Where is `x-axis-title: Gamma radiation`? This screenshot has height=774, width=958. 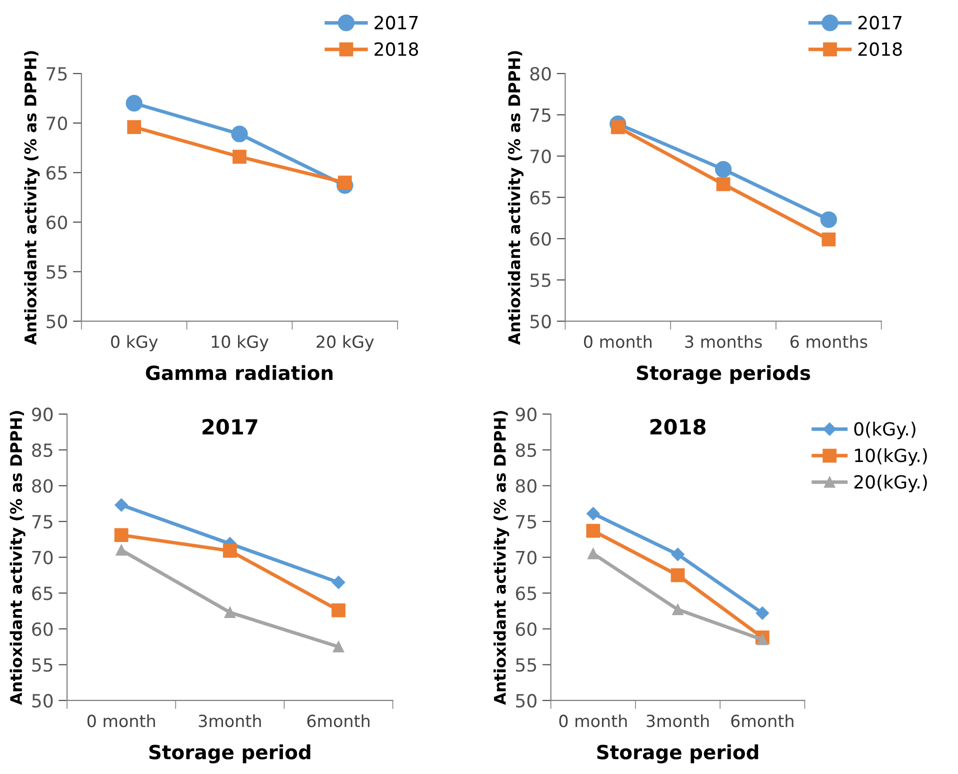
x-axis-title: Gamma radiation is located at coordinates (239, 372).